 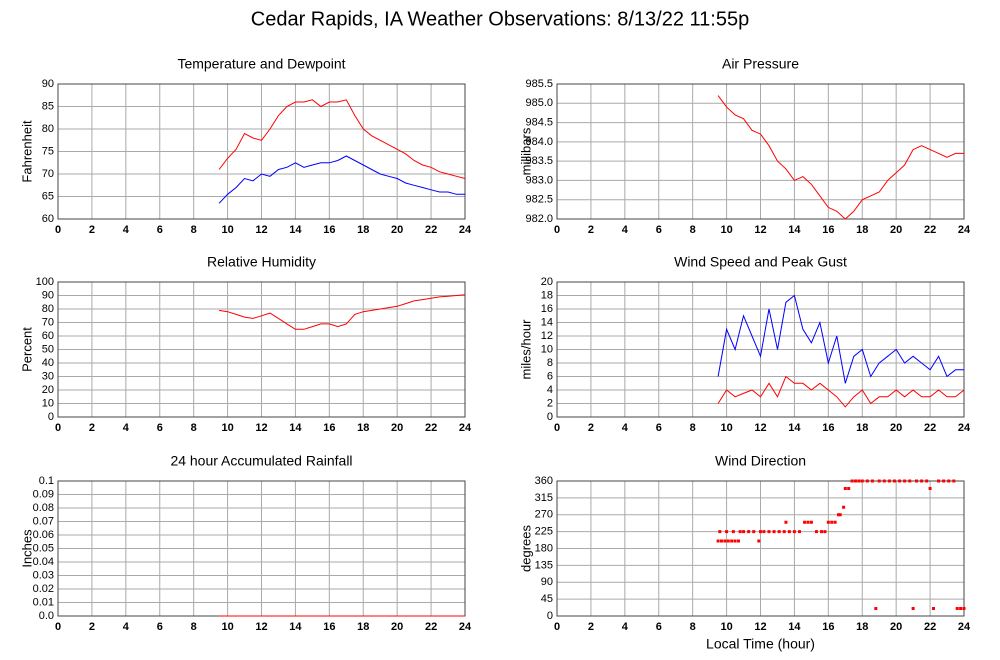 What do you see at coordinates (525, 548) in the screenshot?
I see `y-axis-label: degrees` at bounding box center [525, 548].